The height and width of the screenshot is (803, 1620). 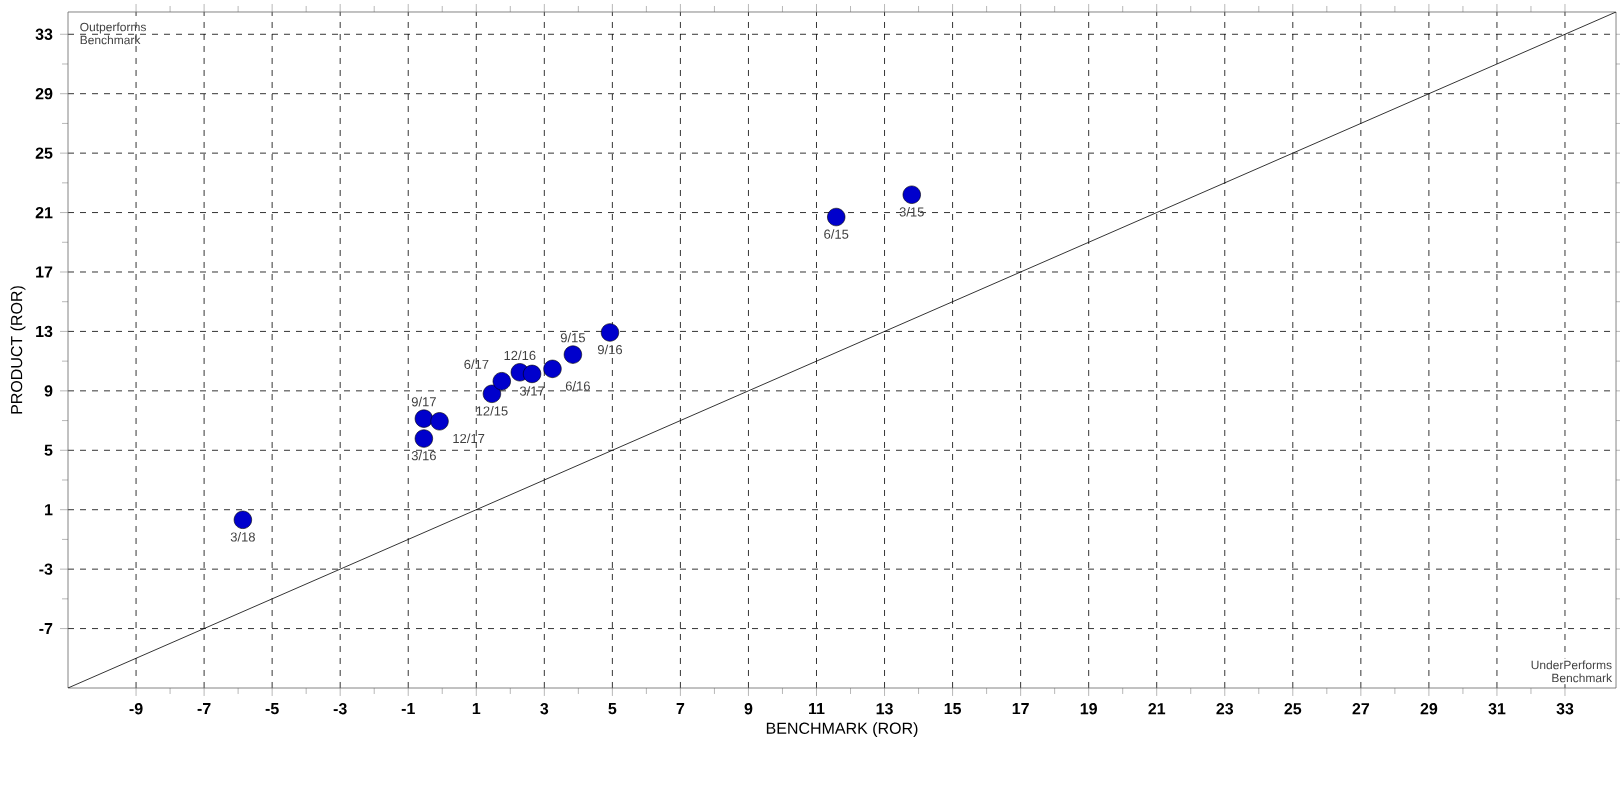 What do you see at coordinates (1293, 709) in the screenshot?
I see `x-tick-label: 25` at bounding box center [1293, 709].